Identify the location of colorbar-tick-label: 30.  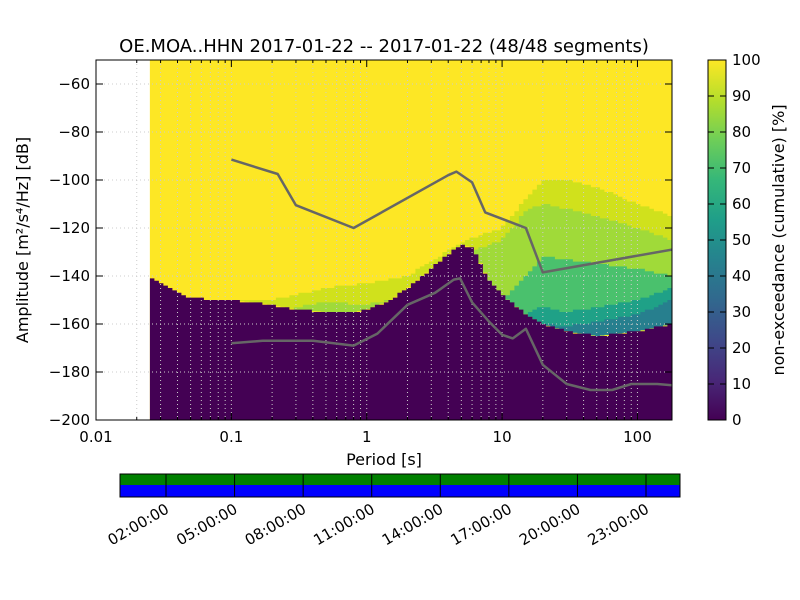
(741, 312).